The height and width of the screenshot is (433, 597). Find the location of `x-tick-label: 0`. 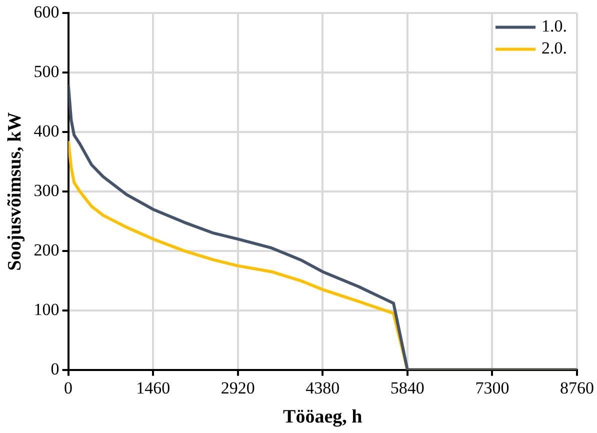

x-tick-label: 0 is located at coordinates (68, 388).